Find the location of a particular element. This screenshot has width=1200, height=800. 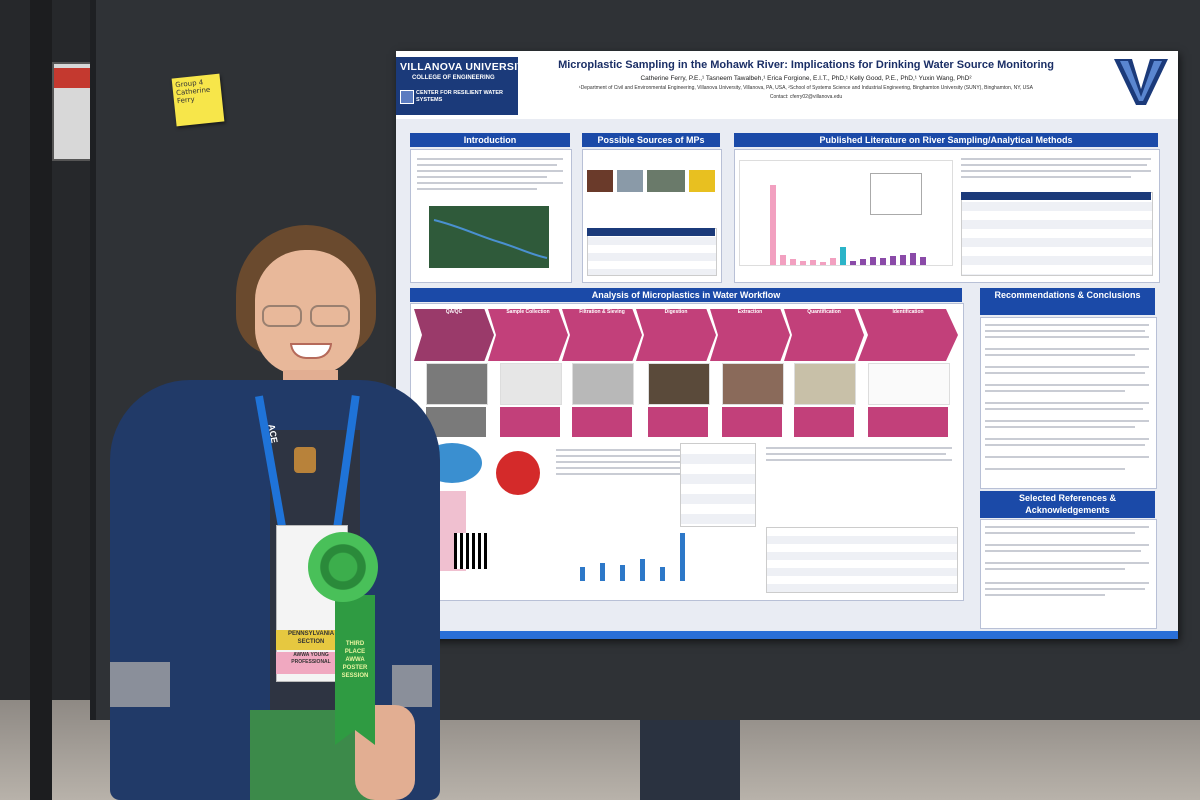

workflow-step-filtration: Filtration & Sieving is located at coordinates (602, 335).